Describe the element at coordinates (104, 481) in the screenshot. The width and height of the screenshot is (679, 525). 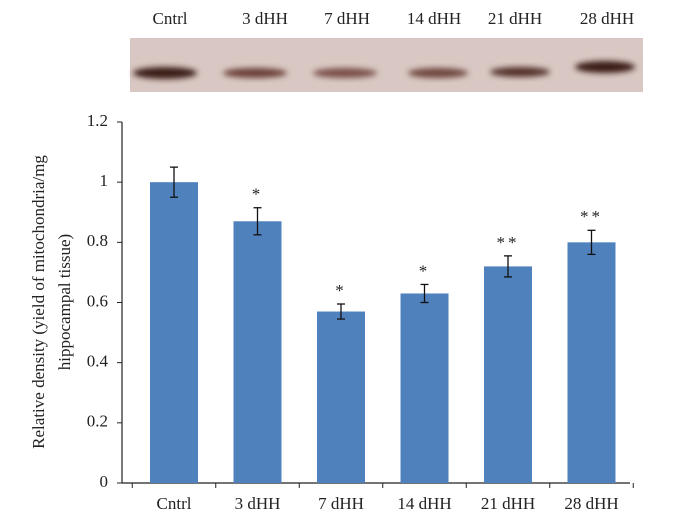
I see `y-tick-label: 0` at that location.